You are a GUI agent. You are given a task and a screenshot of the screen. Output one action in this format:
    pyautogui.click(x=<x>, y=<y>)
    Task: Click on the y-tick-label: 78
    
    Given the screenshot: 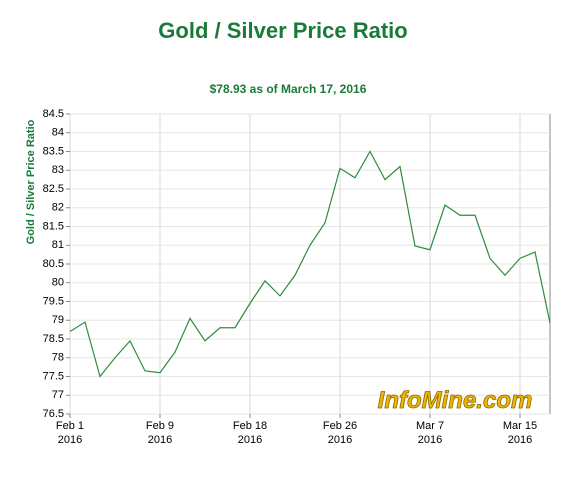 What is the action you would take?
    pyautogui.click(x=58, y=358)
    